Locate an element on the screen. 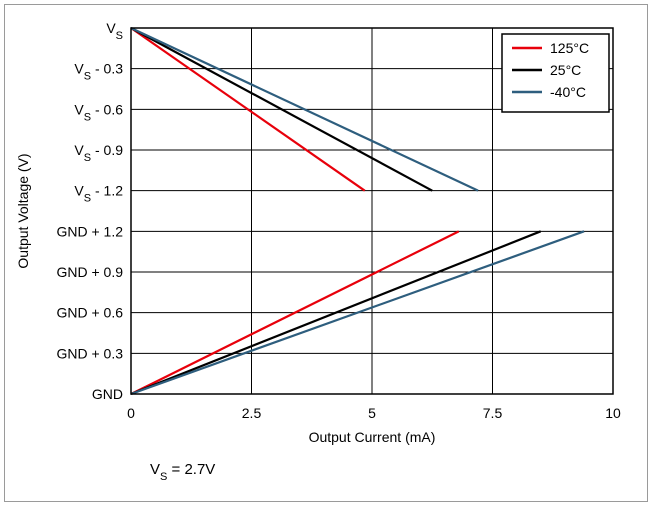  supply-voltage-note: VS = 2.7V is located at coordinates (182, 472).